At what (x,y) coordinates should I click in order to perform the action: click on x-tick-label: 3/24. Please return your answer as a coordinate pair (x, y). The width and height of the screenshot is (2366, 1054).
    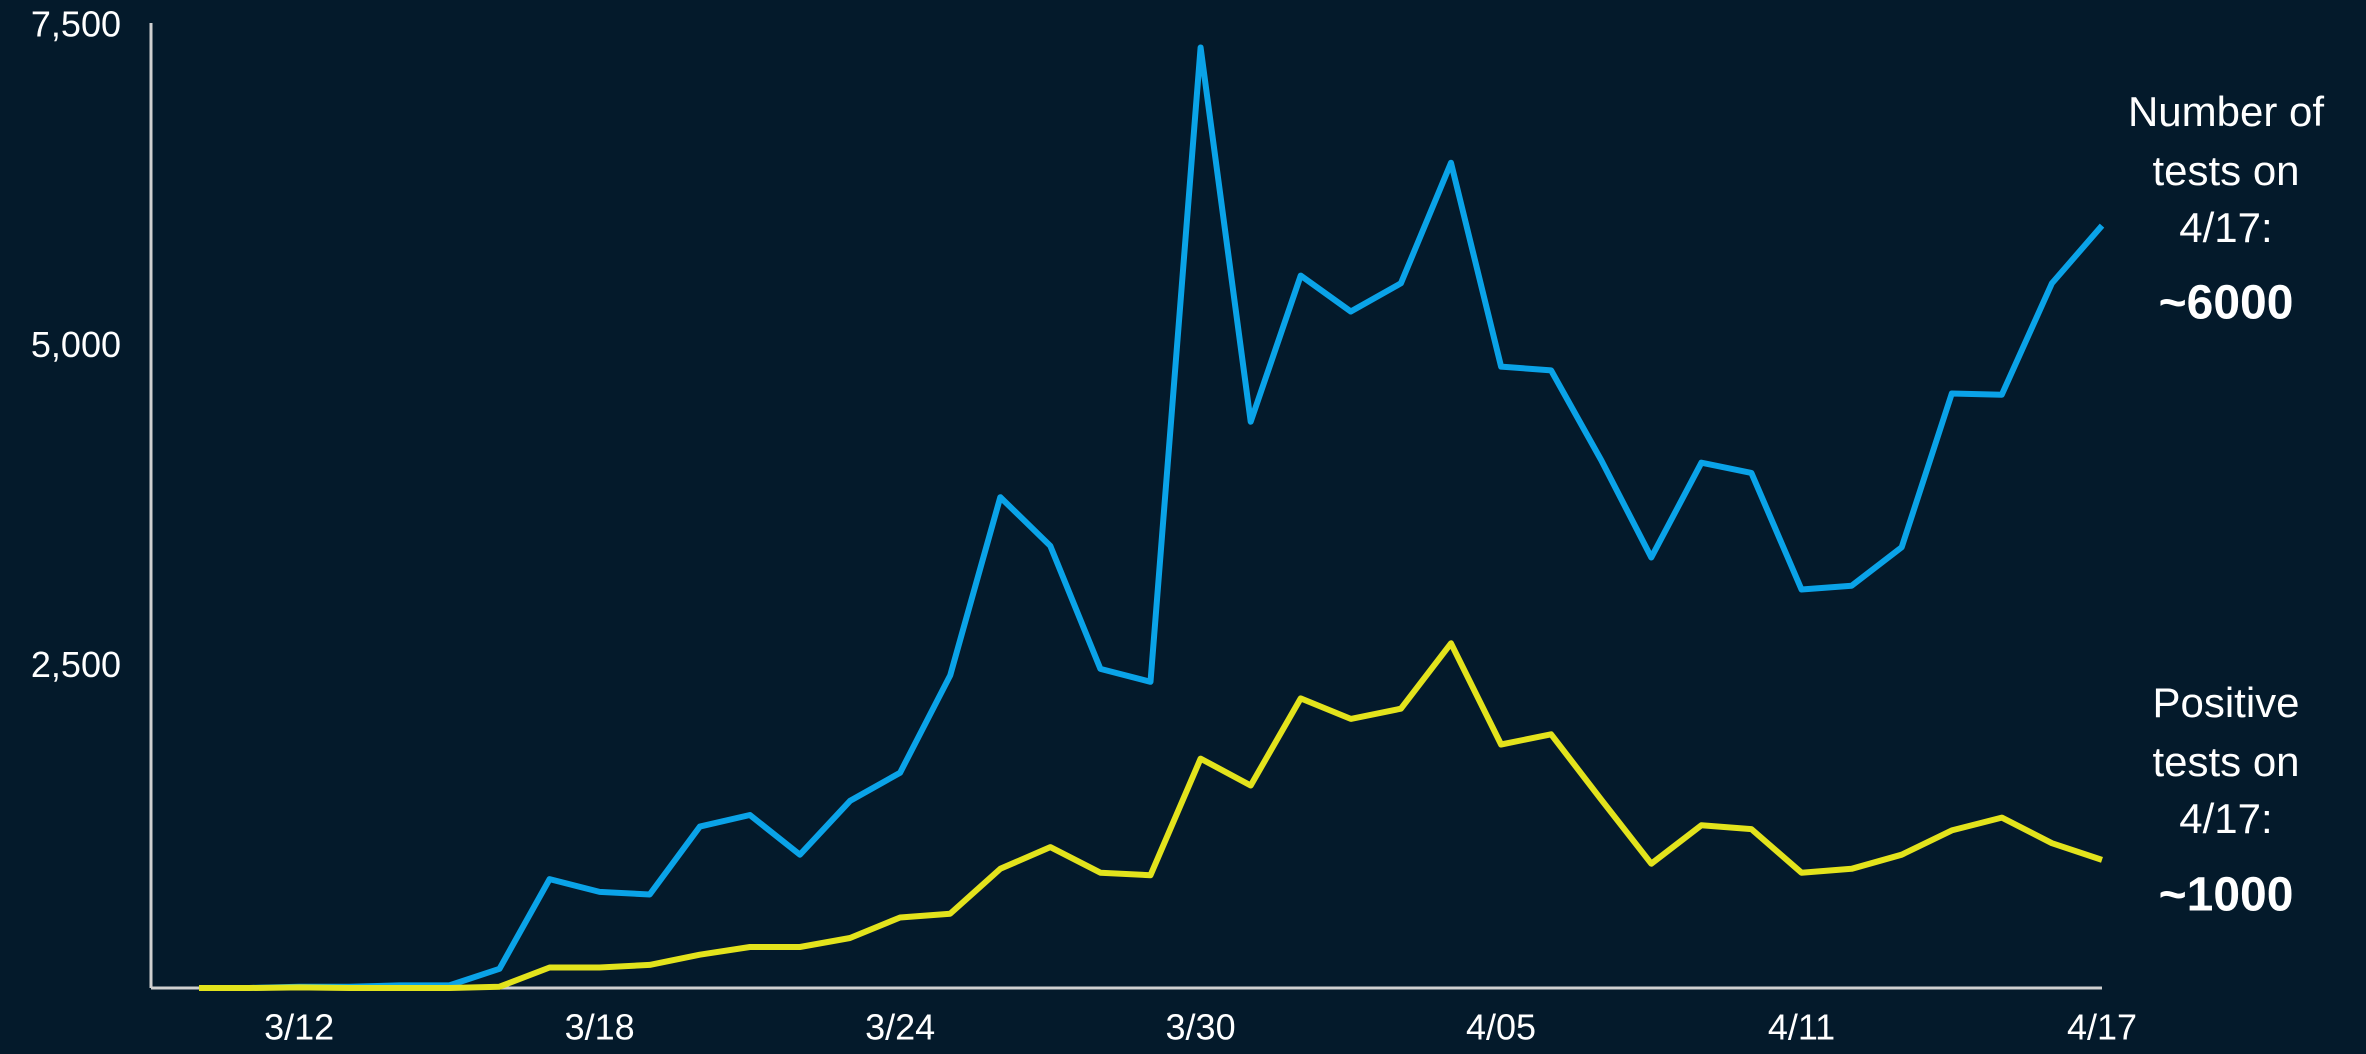
    Looking at the image, I should click on (900, 1027).